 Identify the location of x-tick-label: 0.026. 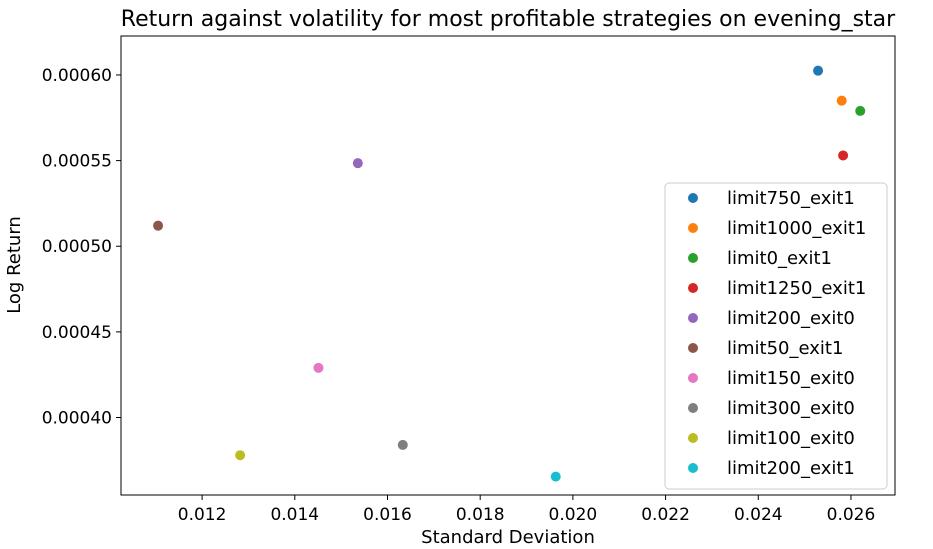
(851, 515).